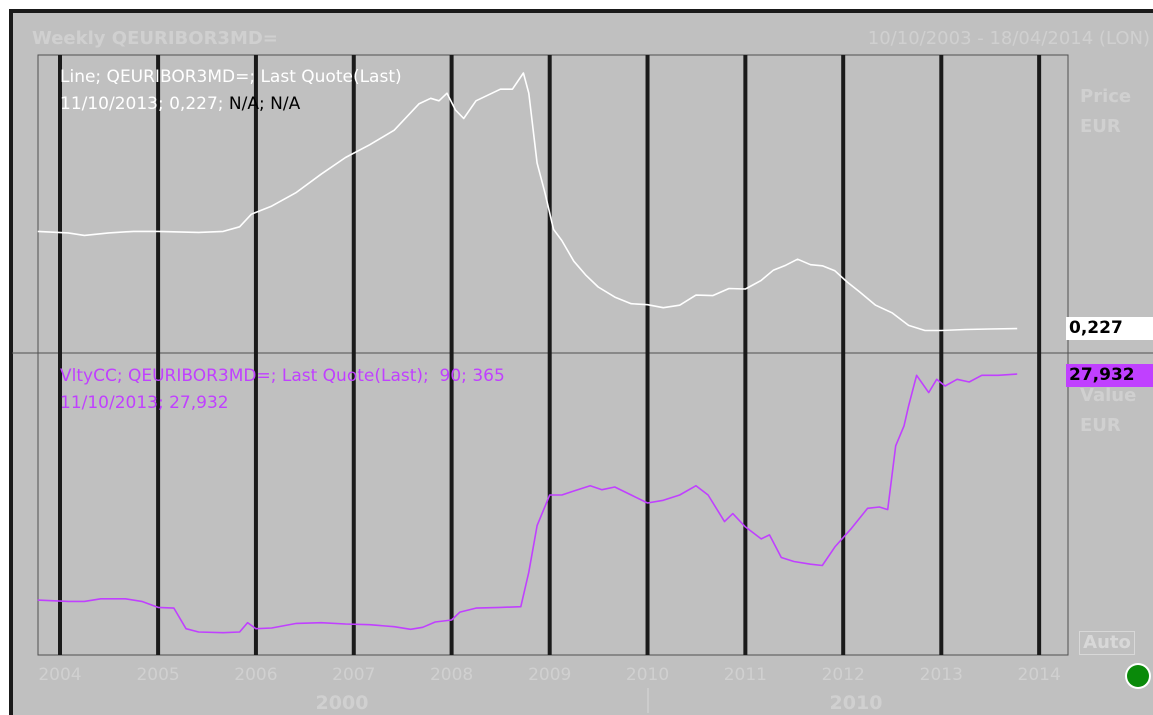  What do you see at coordinates (1105, 96) in the screenshot?
I see `price-axis-label: Price` at bounding box center [1105, 96].